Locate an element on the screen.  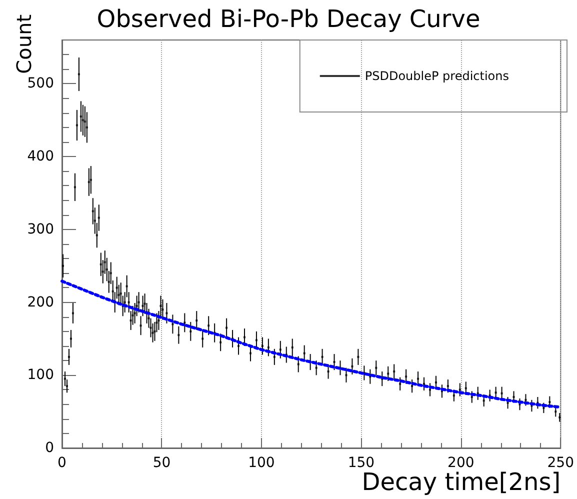
y-tick-label: 100 is located at coordinates (40, 375).